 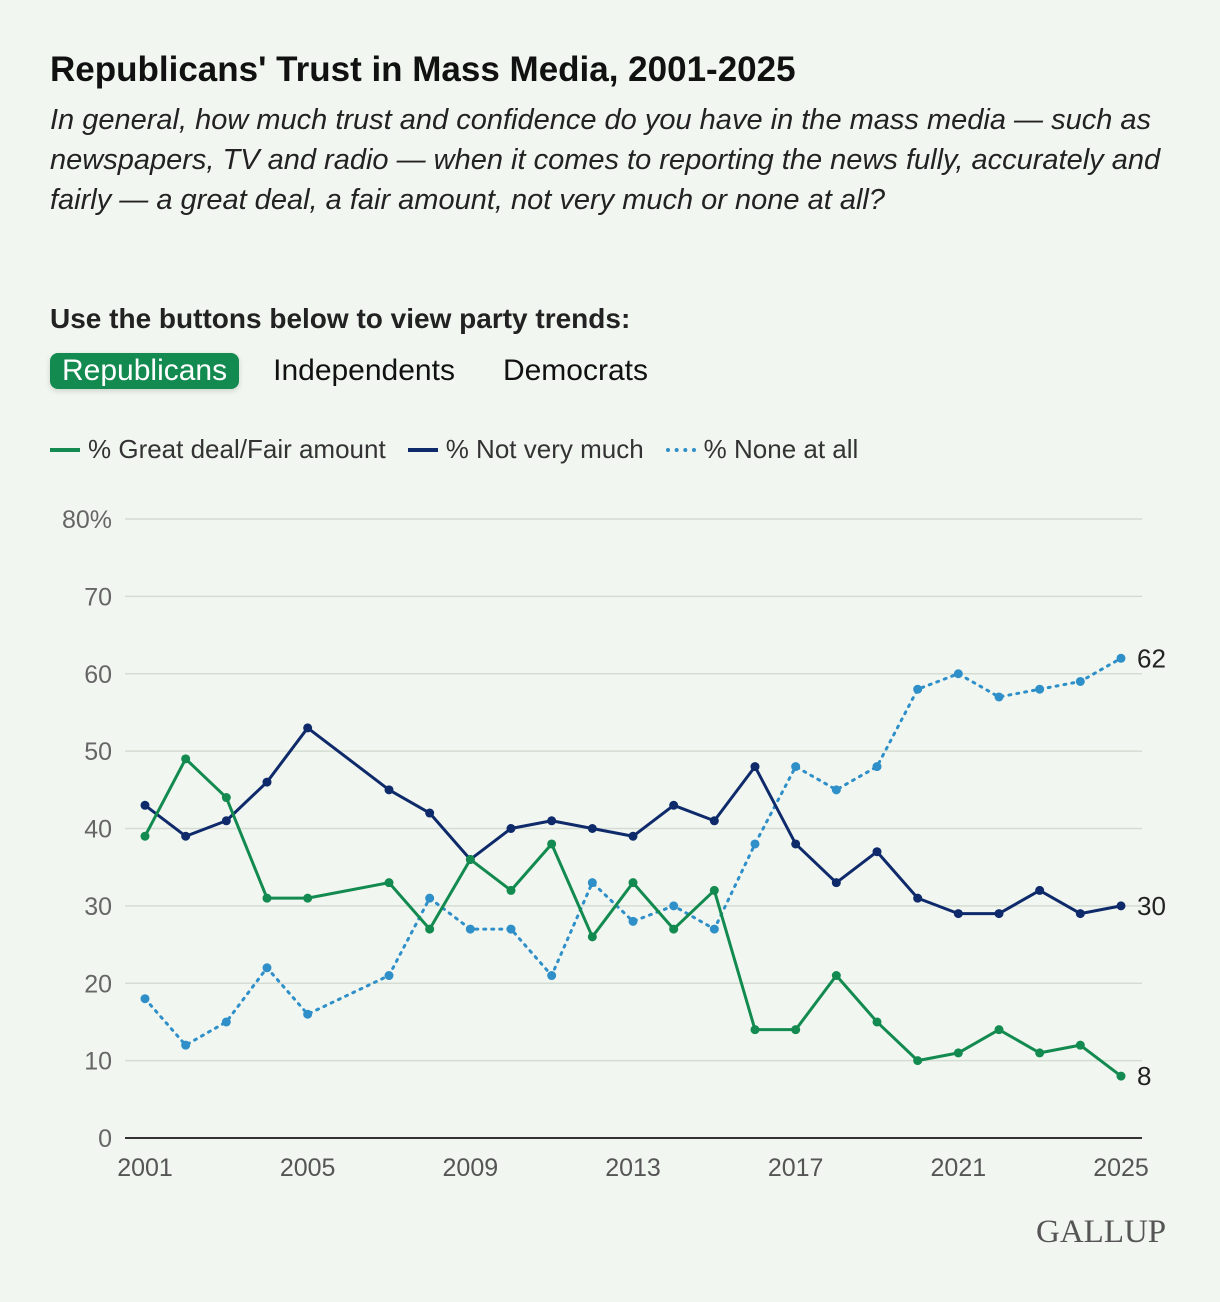 I want to click on democrats-button: Democrats, so click(x=575, y=370).